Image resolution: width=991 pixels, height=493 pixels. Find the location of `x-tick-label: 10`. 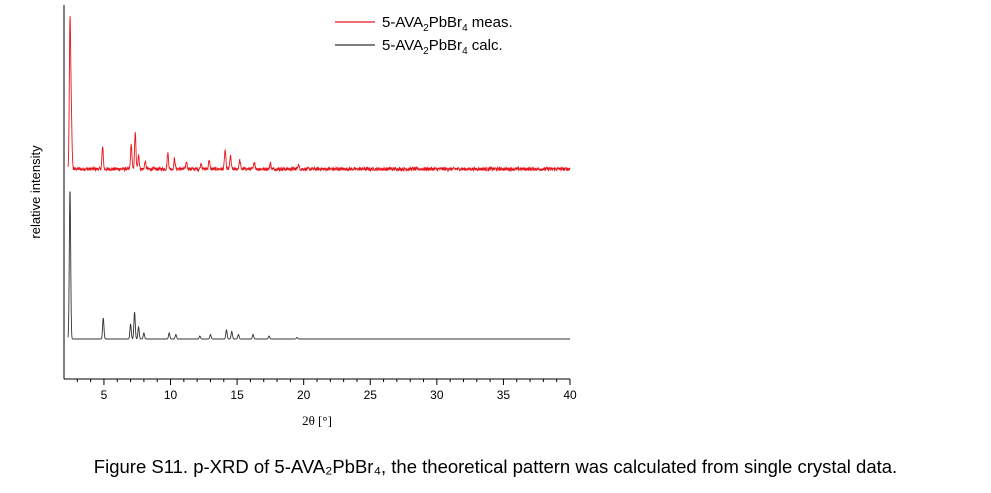

x-tick-label: 10 is located at coordinates (171, 395).